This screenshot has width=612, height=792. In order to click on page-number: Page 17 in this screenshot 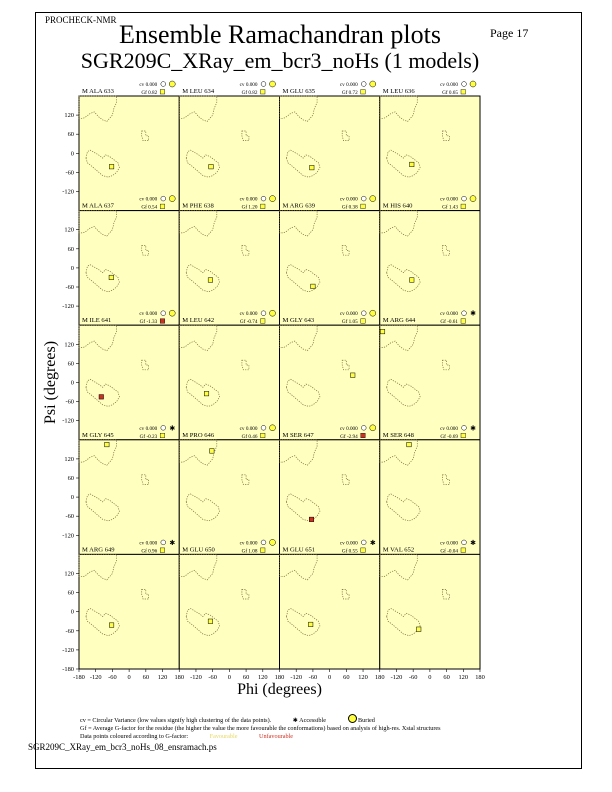, I will do `click(509, 33)`.